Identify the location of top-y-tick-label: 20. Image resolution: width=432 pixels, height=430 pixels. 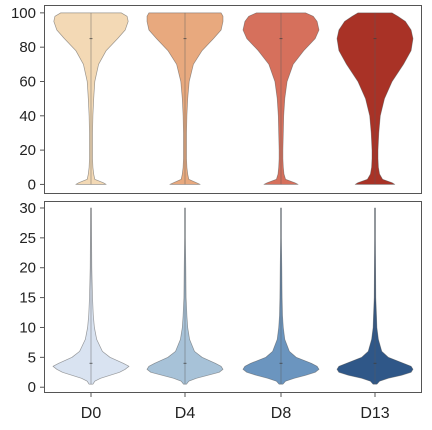
(27, 150).